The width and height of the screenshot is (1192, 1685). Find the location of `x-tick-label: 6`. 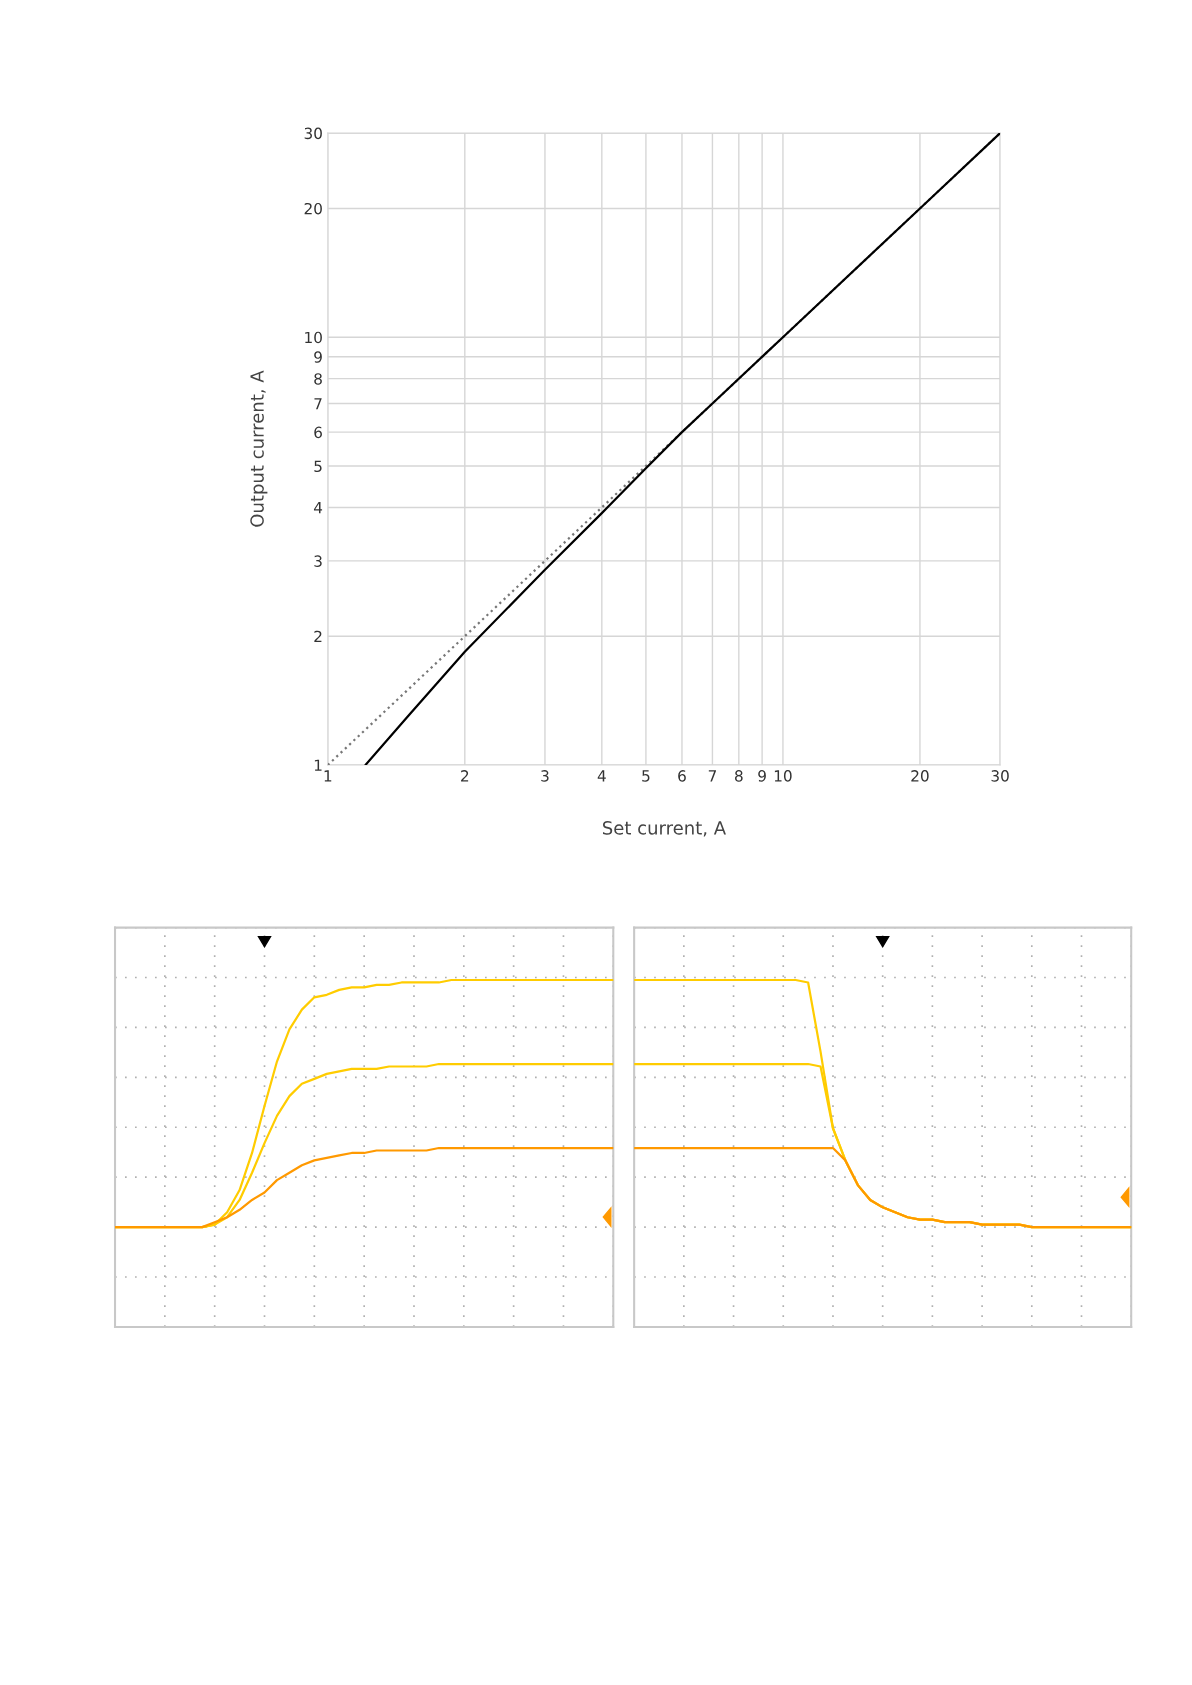

x-tick-label: 6 is located at coordinates (682, 776).